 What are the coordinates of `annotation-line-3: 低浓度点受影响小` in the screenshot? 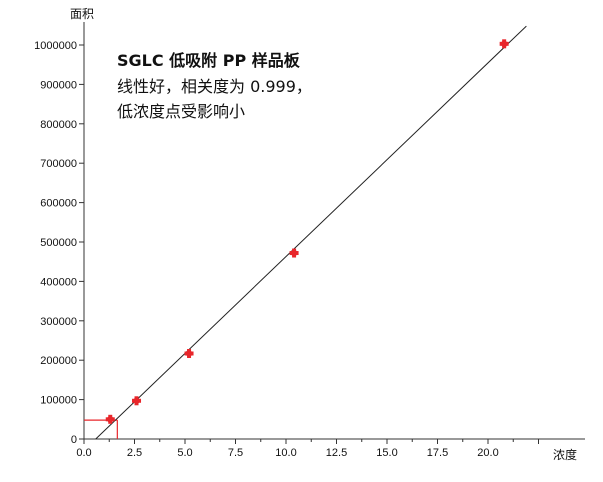 It's located at (181, 111).